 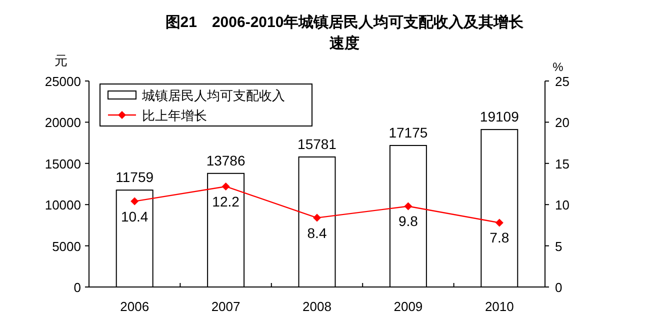 I want to click on legend-label: 城镇居民人均可支配收入, so click(x=213, y=95).